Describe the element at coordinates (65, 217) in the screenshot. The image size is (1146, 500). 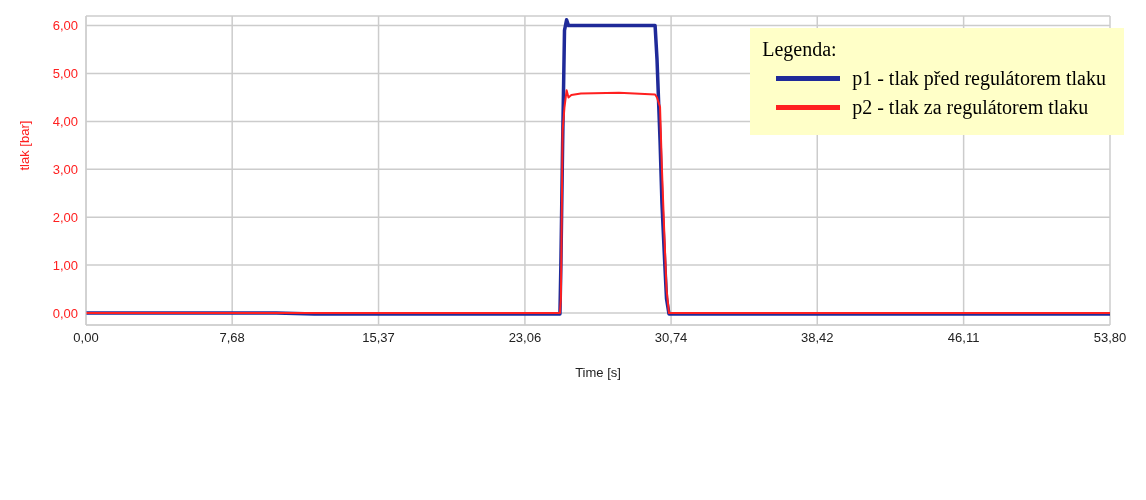
I see `y-tick-label: 2,00` at that location.